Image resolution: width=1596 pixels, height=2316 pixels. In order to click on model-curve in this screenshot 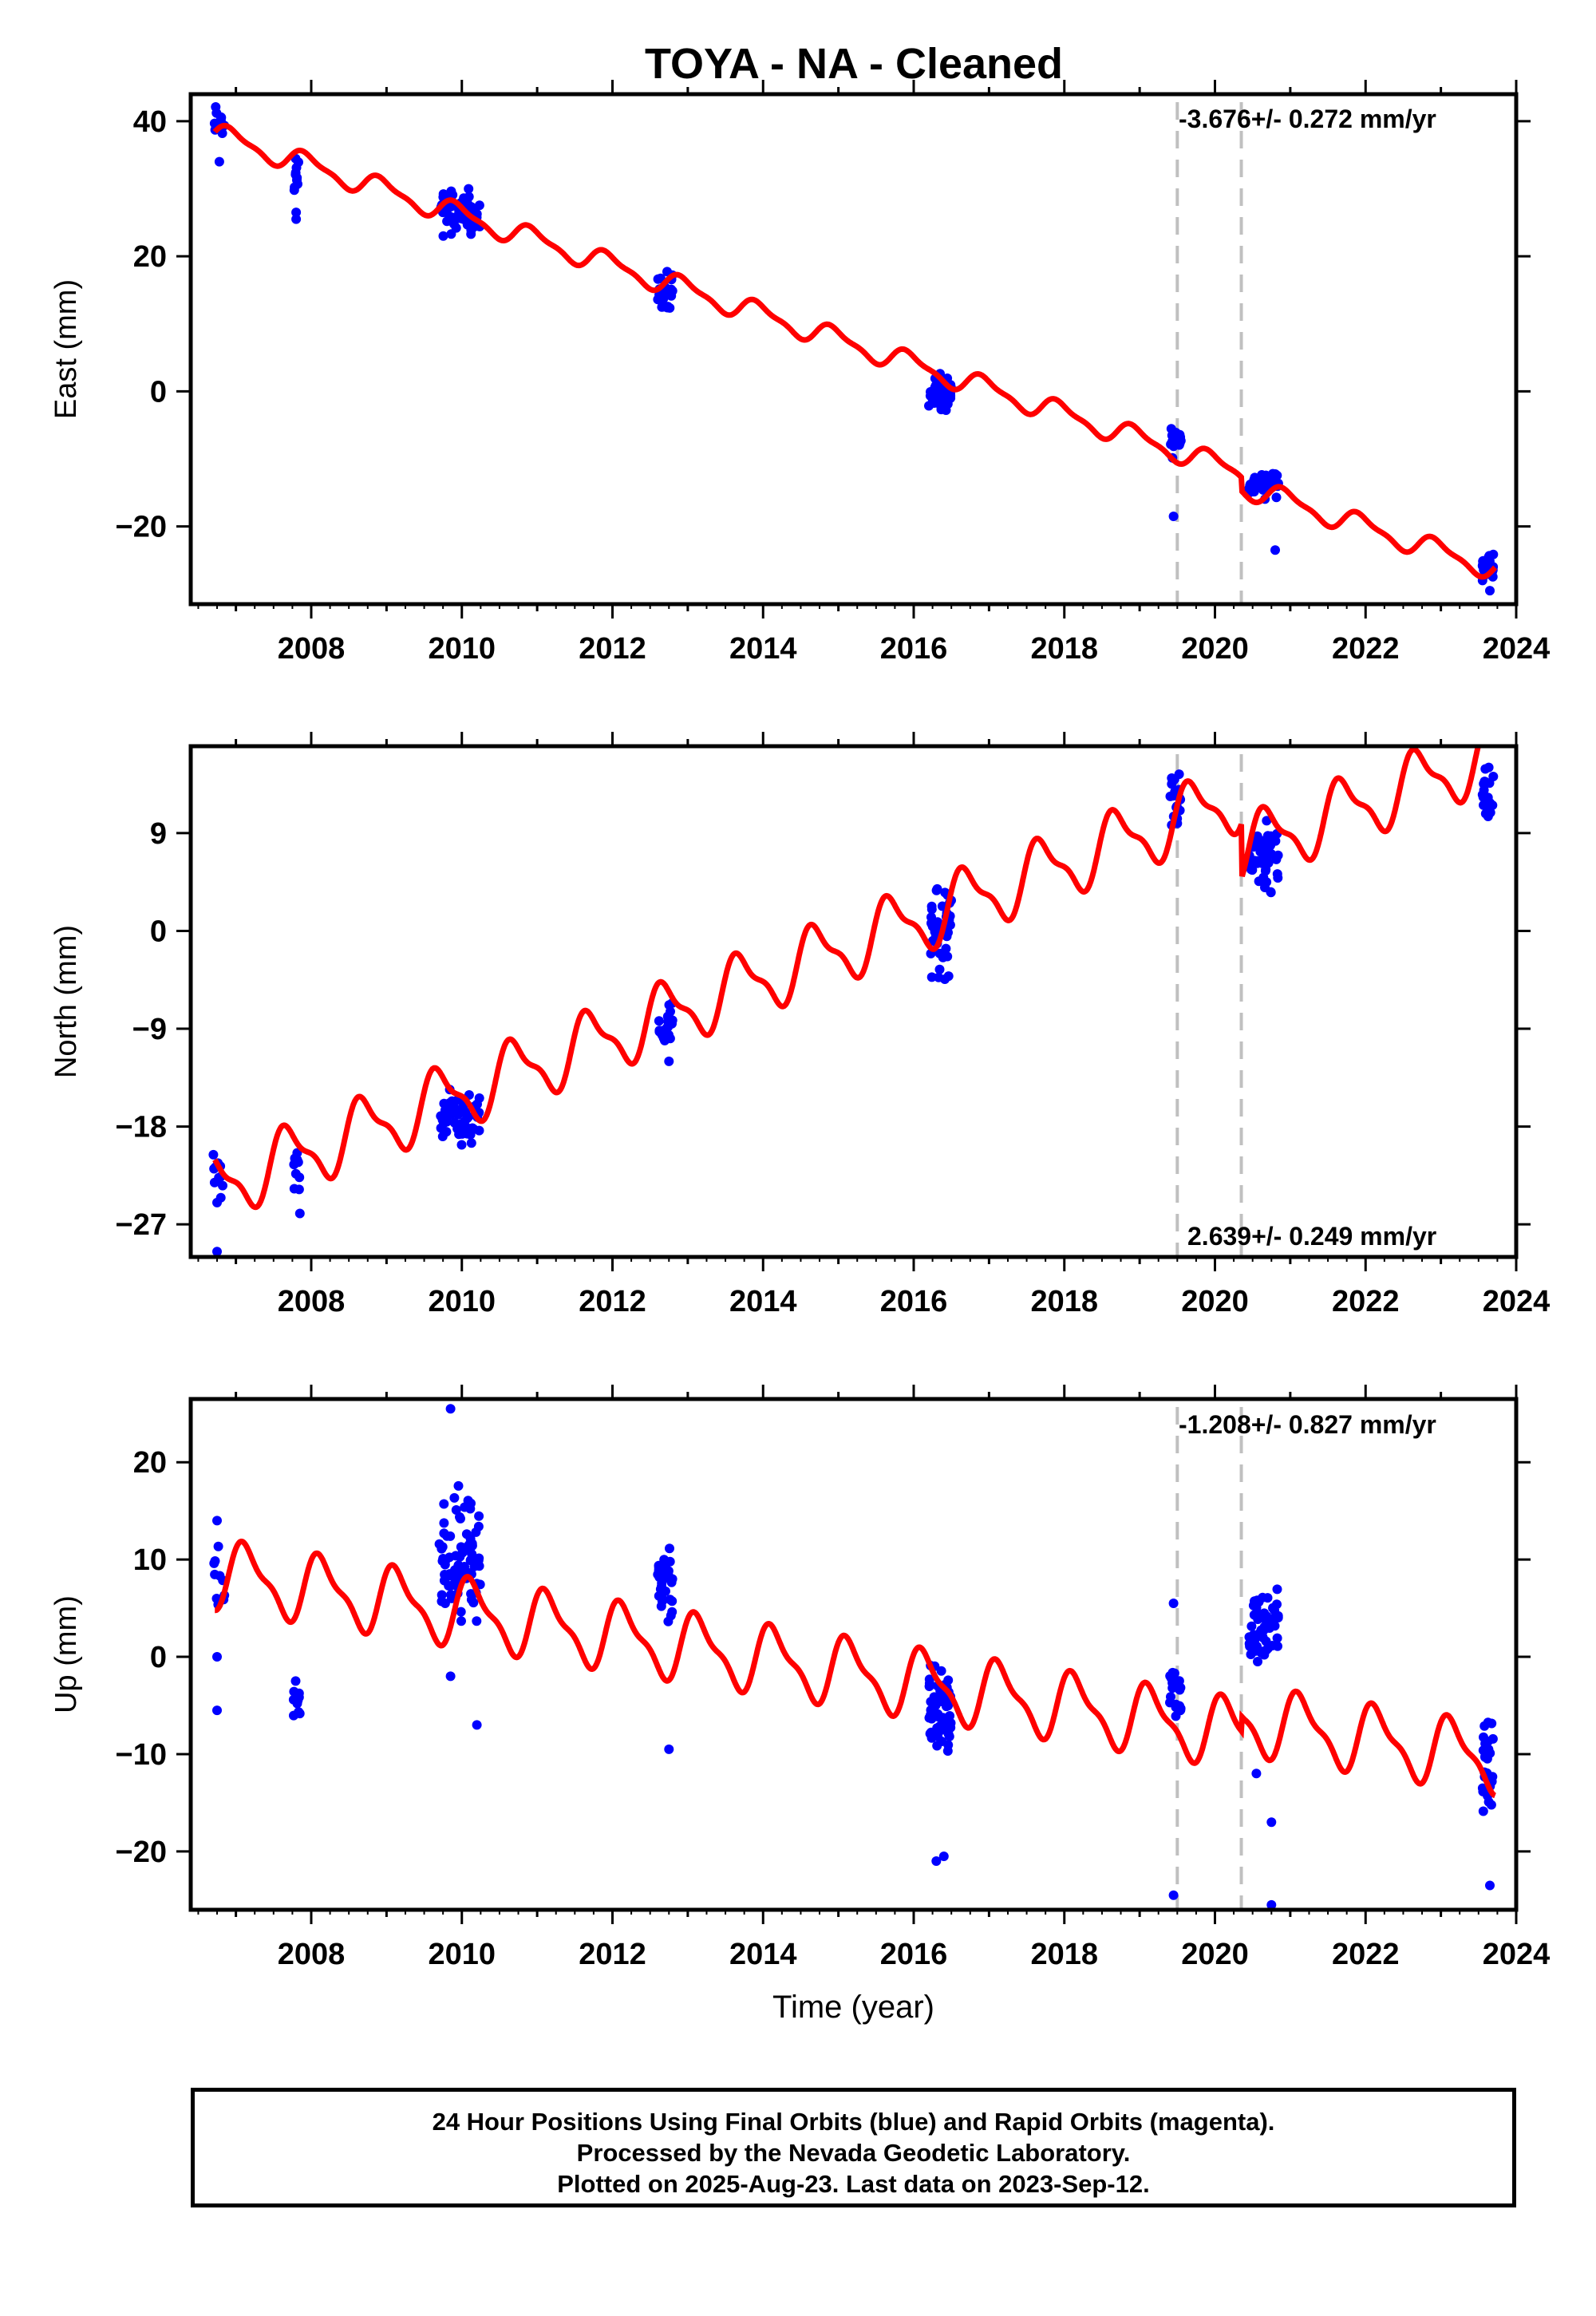, I will do `click(855, 1668)`.